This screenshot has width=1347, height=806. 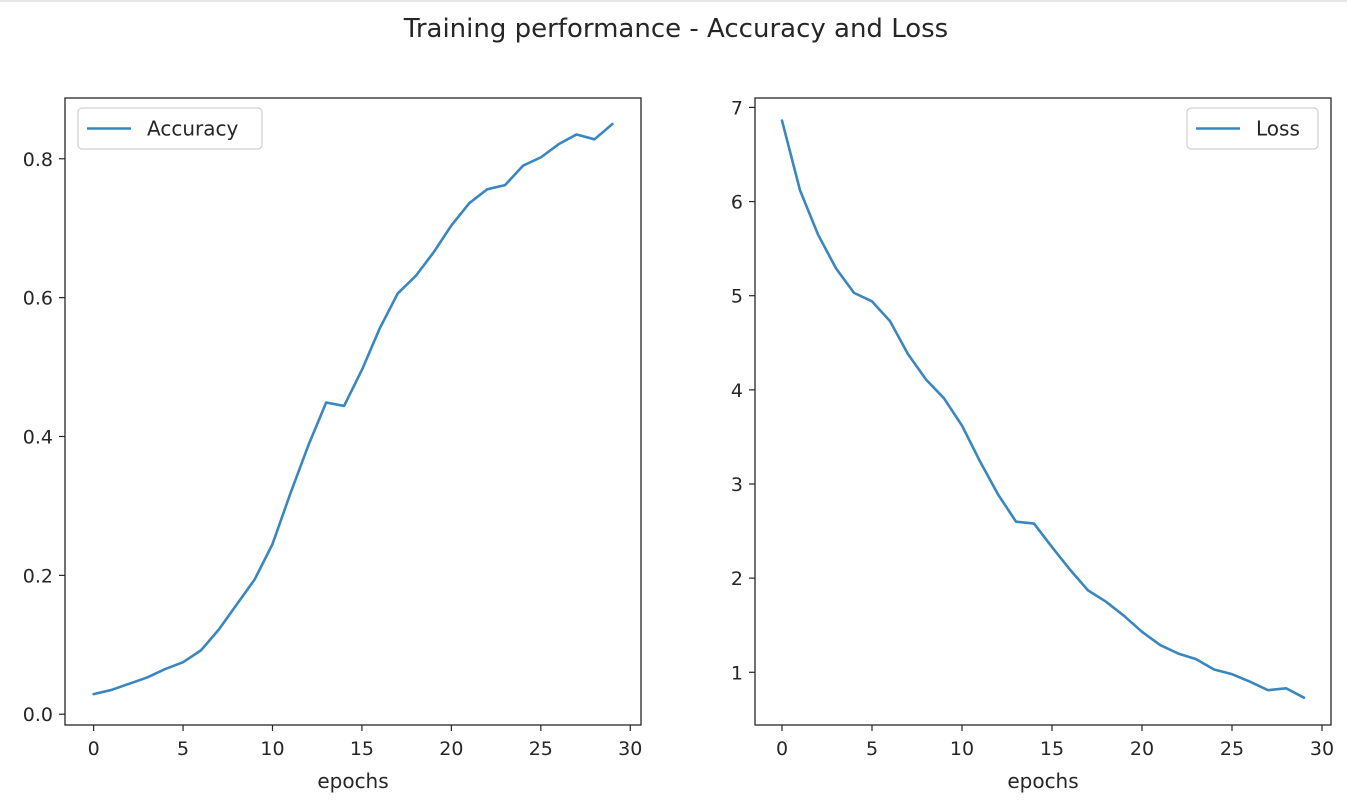 What do you see at coordinates (38, 299) in the screenshot?
I see `y-tick-label: 0.6` at bounding box center [38, 299].